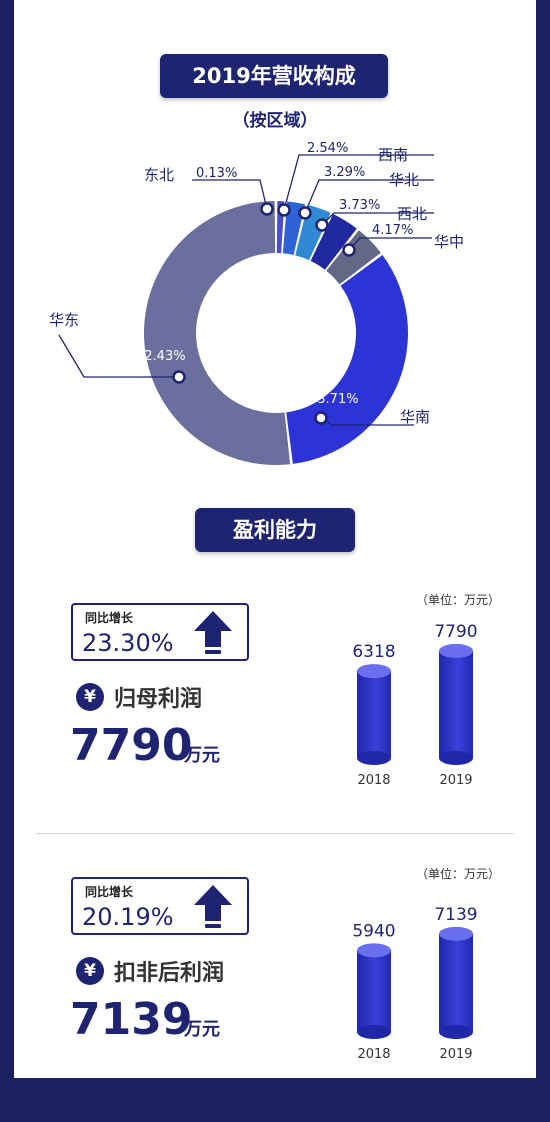 This screenshot has height=1122, width=550. I want to click on callout-line-西南, so click(358, 182).